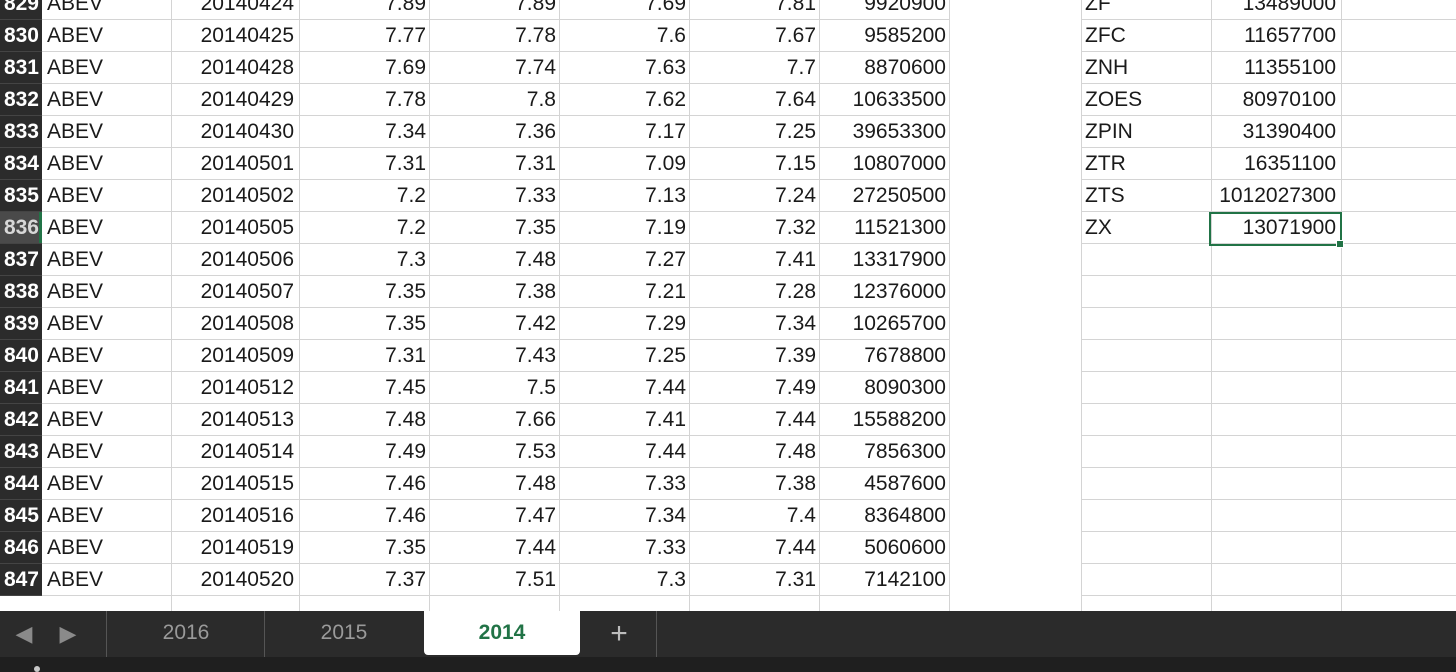 The width and height of the screenshot is (1456, 672). I want to click on cell-close: 7.15, so click(795, 163).